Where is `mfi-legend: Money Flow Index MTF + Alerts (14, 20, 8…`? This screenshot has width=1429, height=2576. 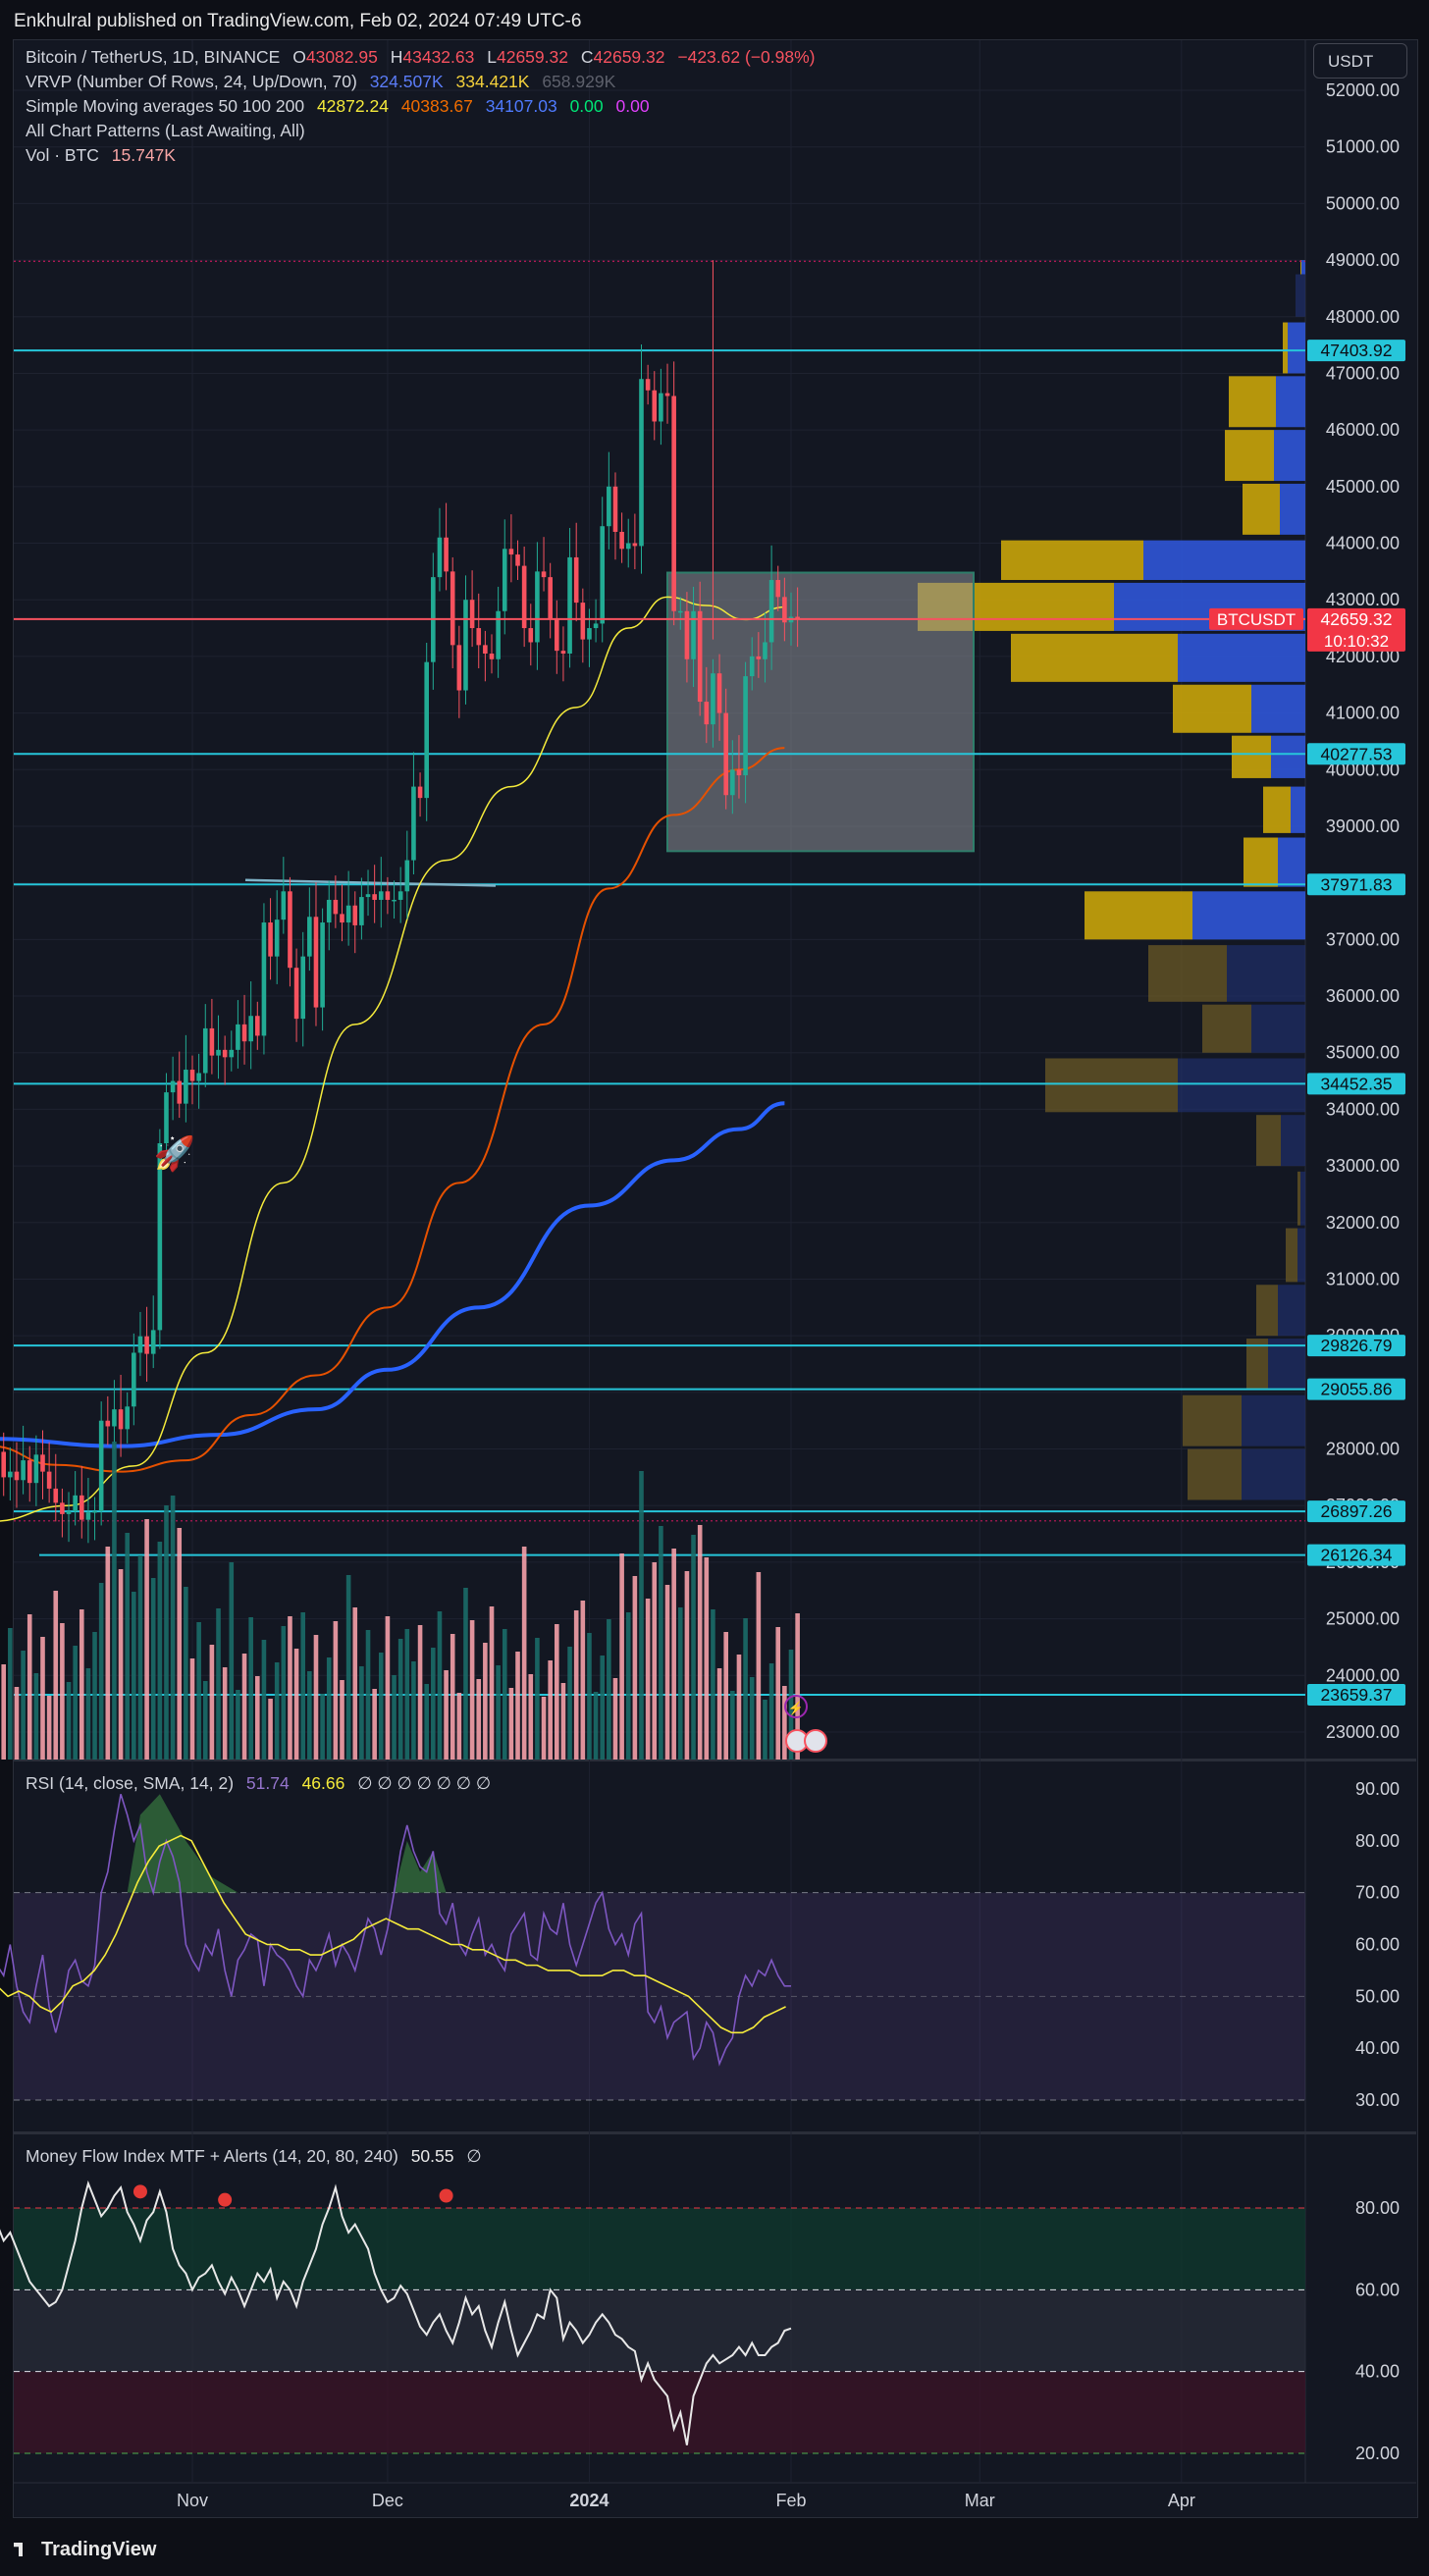
mfi-legend: Money Flow Index MTF + Alerts (14, 20, 8… is located at coordinates (254, 2156).